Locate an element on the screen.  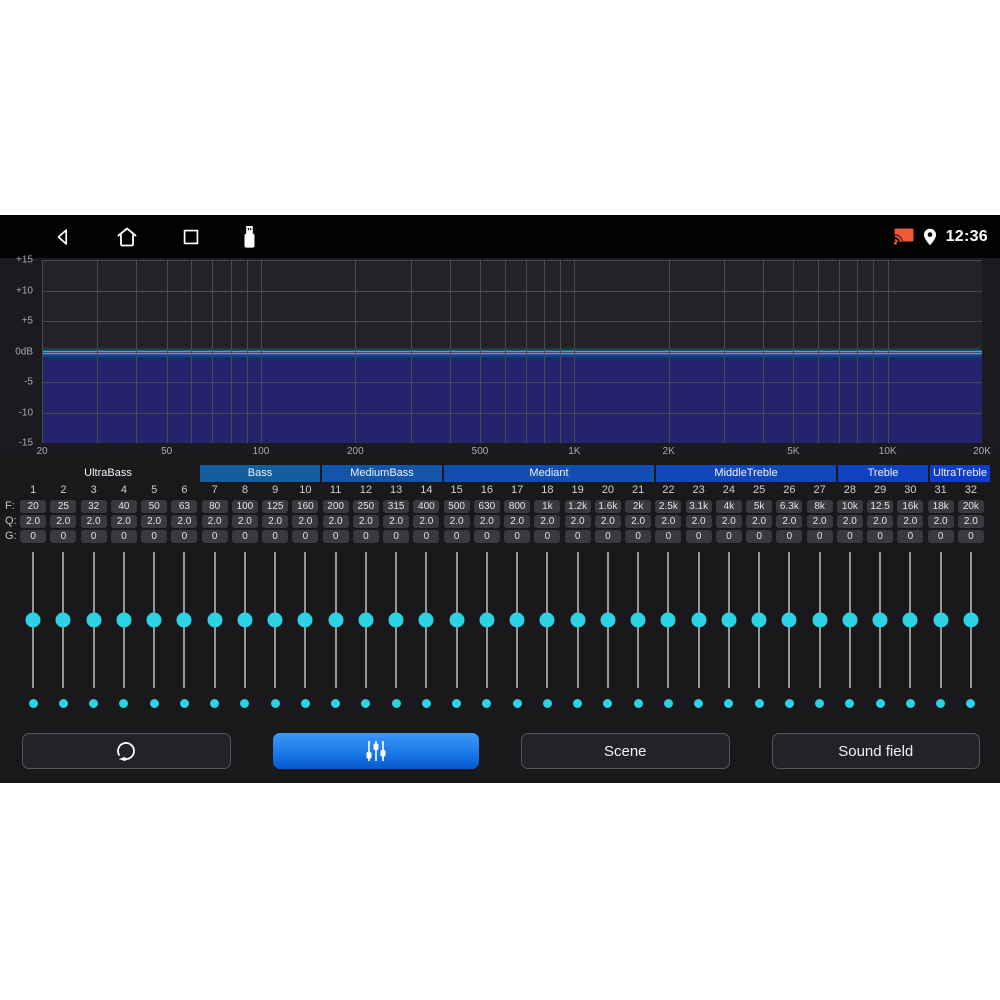
band-frequency-value: 500 is located at coordinates (456, 506).